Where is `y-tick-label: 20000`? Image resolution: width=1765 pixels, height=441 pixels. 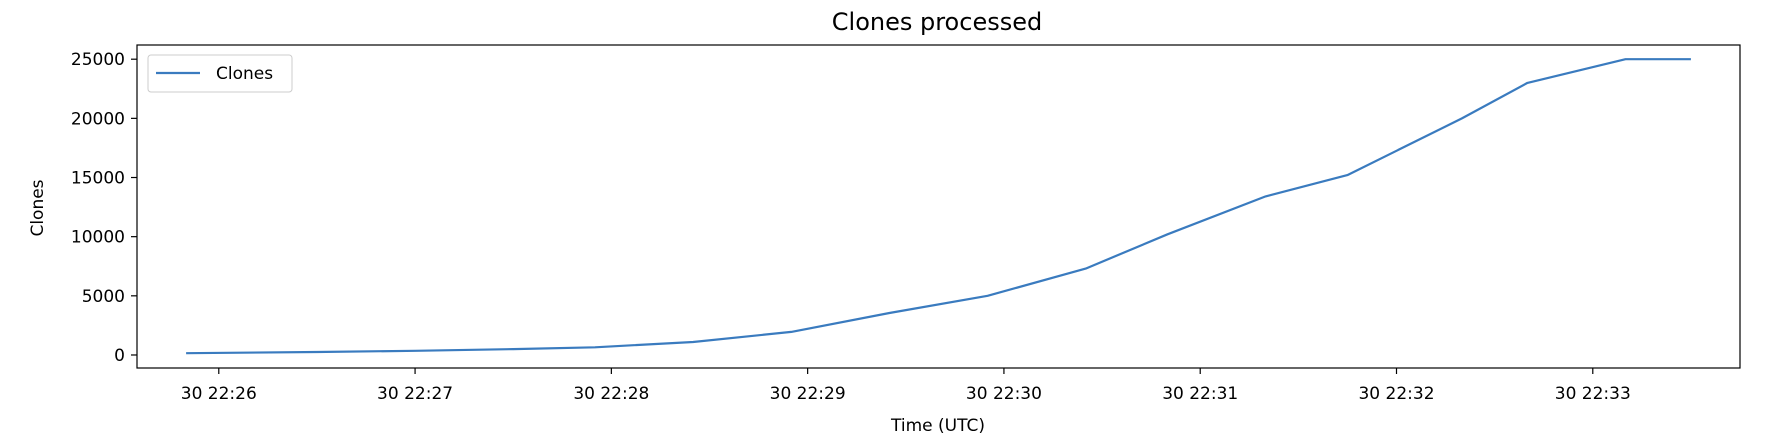
y-tick-label: 20000 is located at coordinates (98, 119).